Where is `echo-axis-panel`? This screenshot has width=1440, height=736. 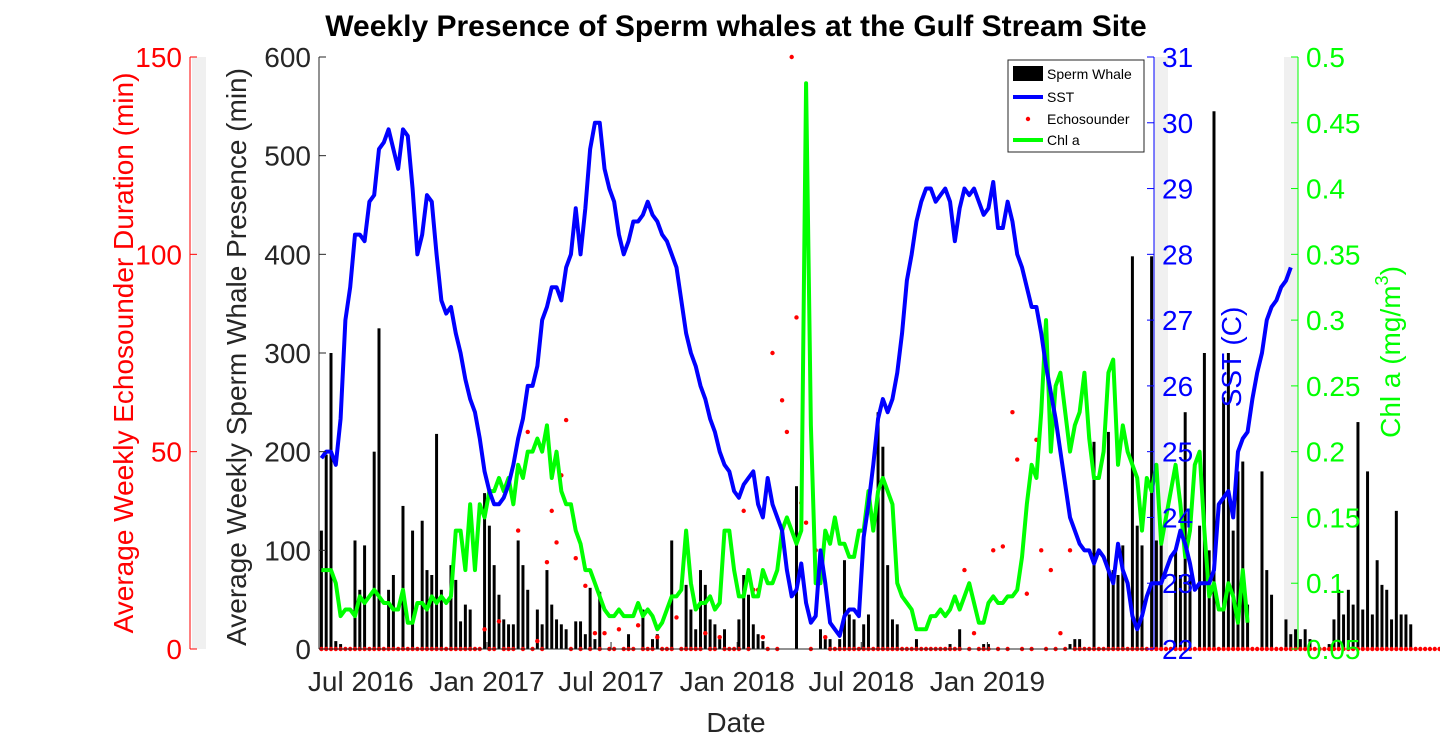
echo-axis-panel is located at coordinates (199, 353).